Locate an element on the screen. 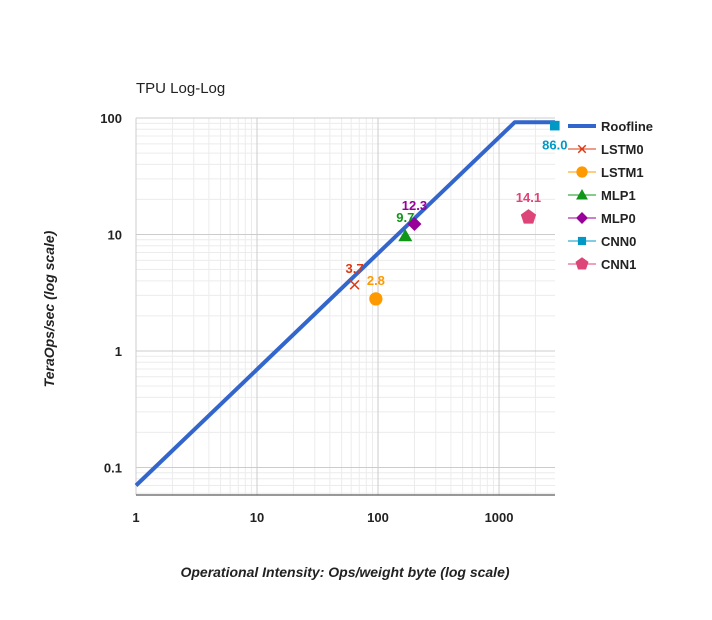 This screenshot has width=712, height=620. data-label-lstm1: 2.8 is located at coordinates (376, 280).